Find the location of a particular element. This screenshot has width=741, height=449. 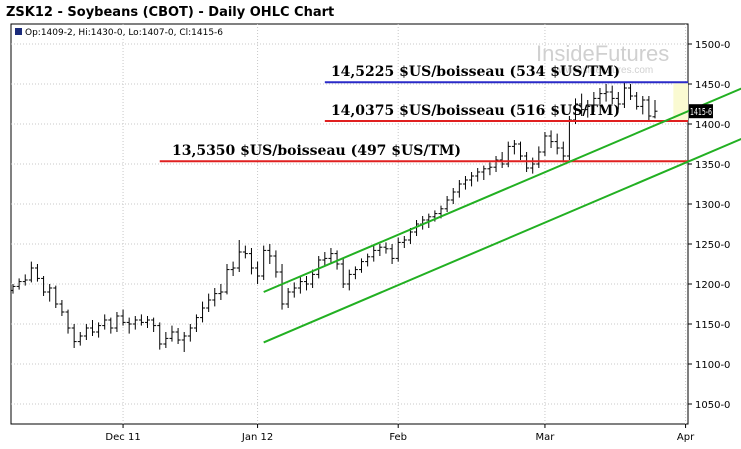

x-tick-label: Feb is located at coordinates (398, 437).